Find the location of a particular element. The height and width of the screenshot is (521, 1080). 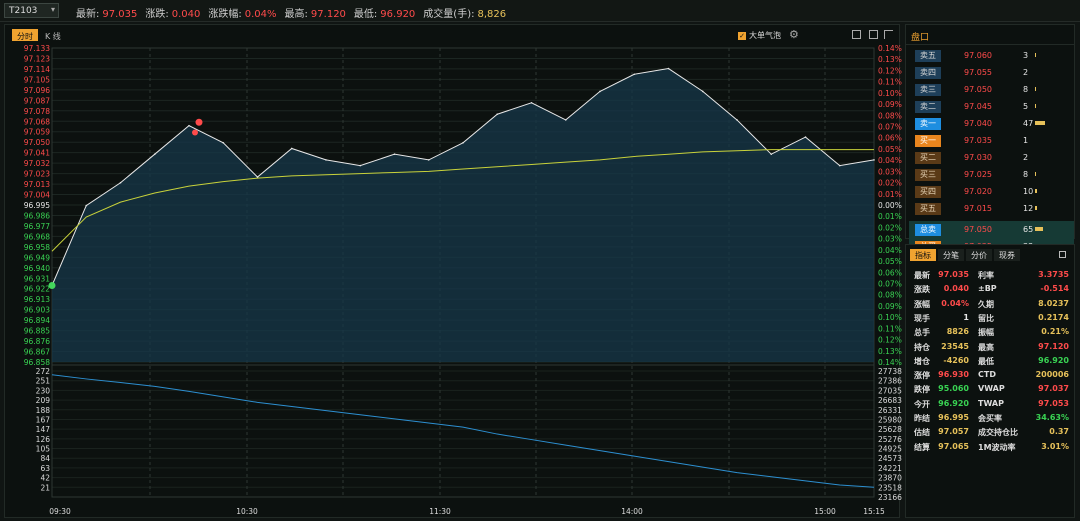

symbol-select: T2103 ▾ is located at coordinates (31, 10).